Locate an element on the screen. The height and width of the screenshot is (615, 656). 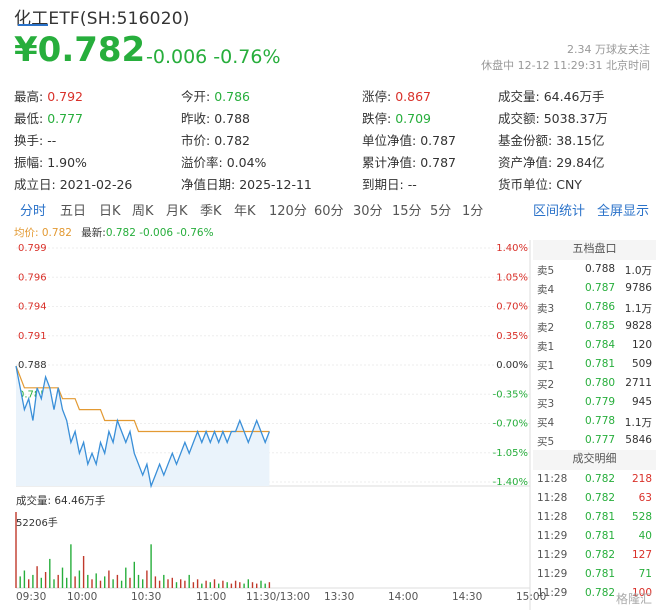
tab-period: 120分 is located at coordinates (288, 211).